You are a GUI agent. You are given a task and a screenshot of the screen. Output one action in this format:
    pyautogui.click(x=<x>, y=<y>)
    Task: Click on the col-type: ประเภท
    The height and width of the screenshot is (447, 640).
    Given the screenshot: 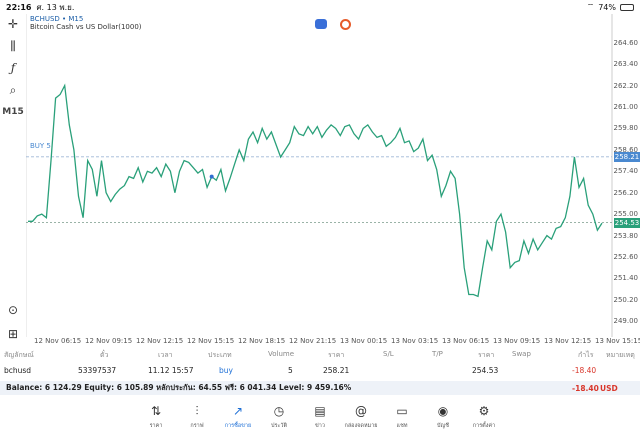 What is the action you would take?
    pyautogui.click(x=220, y=355)
    